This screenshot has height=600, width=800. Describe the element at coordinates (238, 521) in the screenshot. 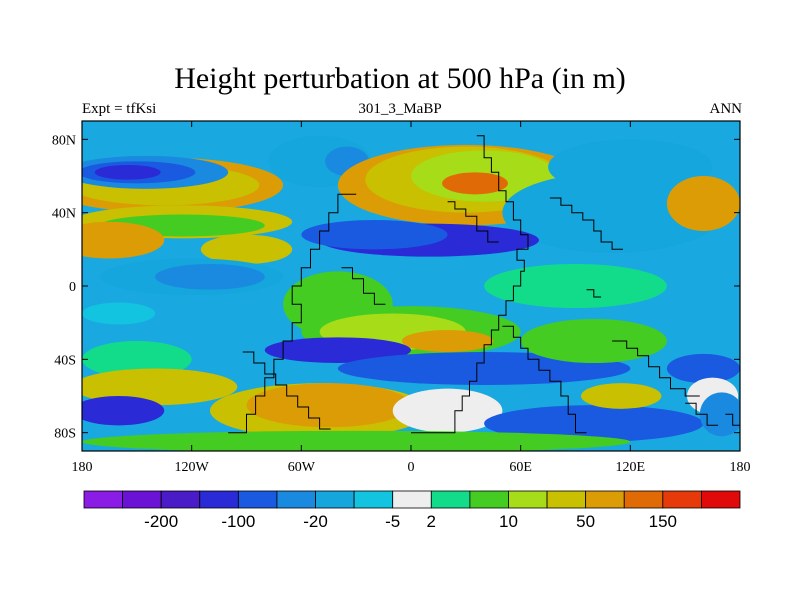

I see `colorbar-label-1: -100` at that location.